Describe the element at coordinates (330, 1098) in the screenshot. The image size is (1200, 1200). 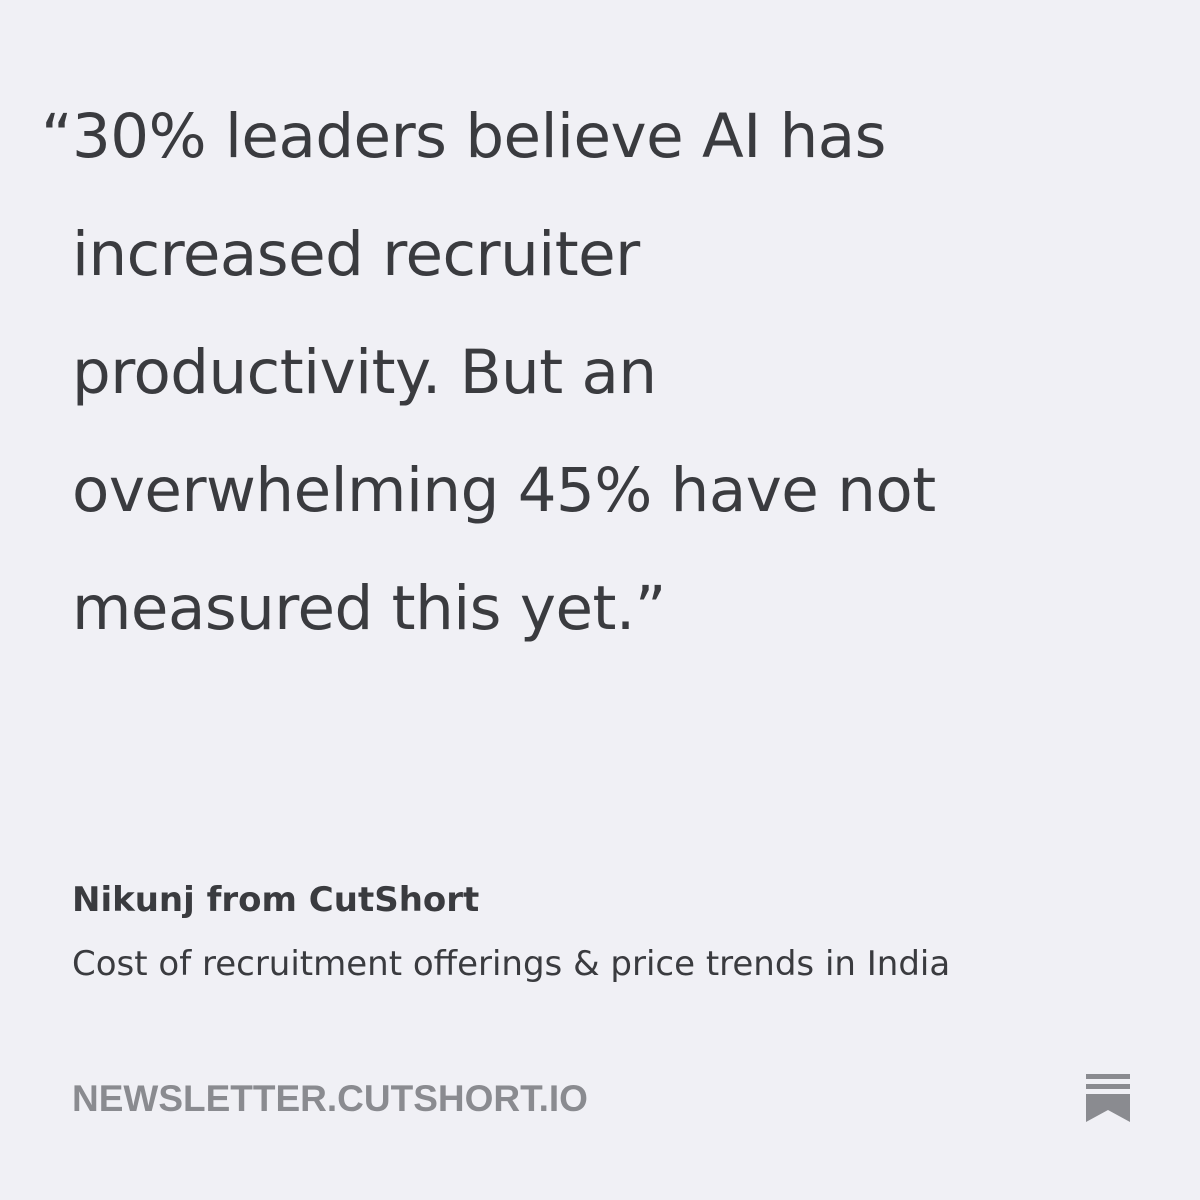
I see `site-url: NEWSLETTER.CUTSHORT.IO` at that location.